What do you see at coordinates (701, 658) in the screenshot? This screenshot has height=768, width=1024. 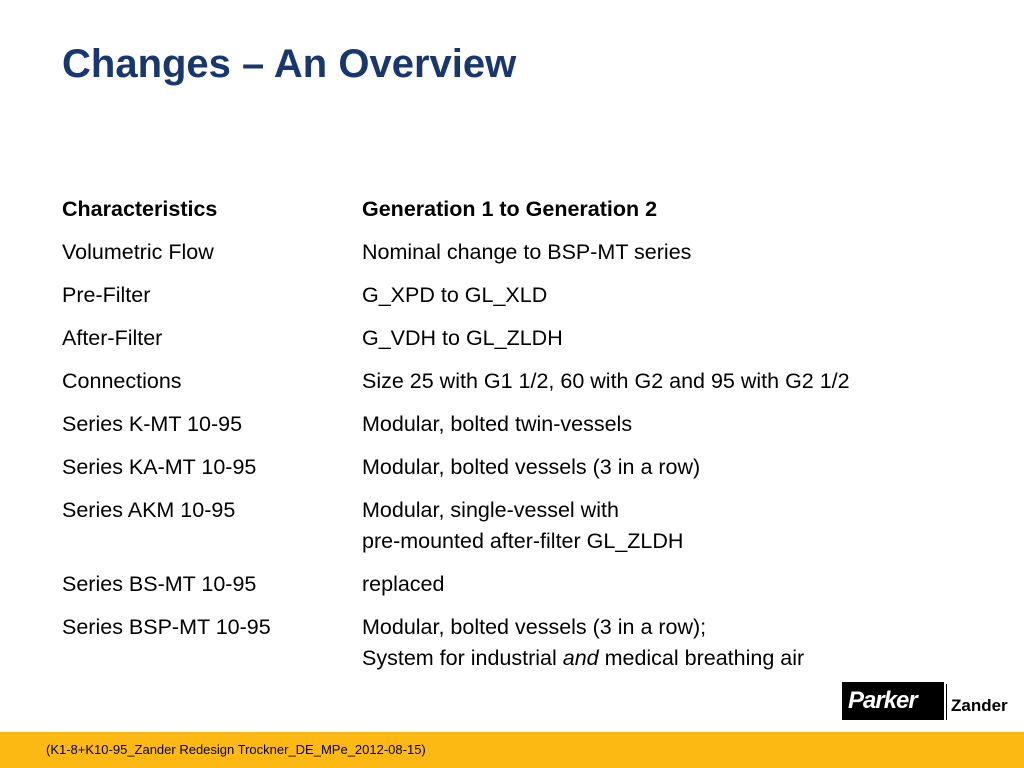 I see `text-segment: medical breathing air` at bounding box center [701, 658].